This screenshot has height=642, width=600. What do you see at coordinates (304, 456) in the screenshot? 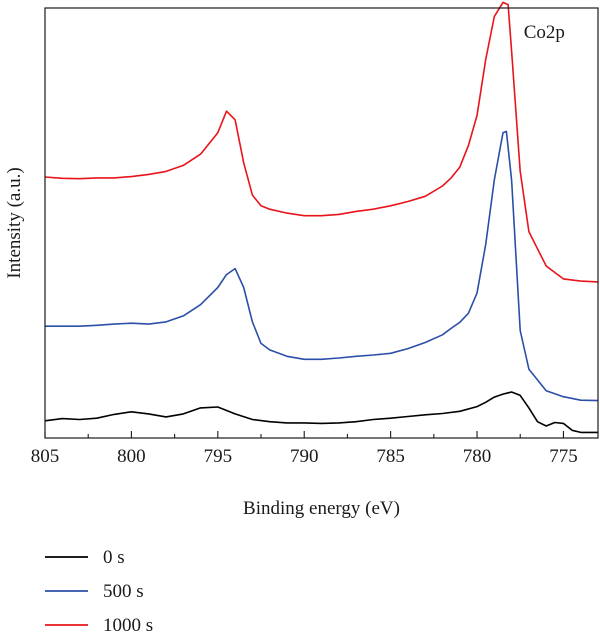
I see `x-tick-label: 790` at bounding box center [304, 456].